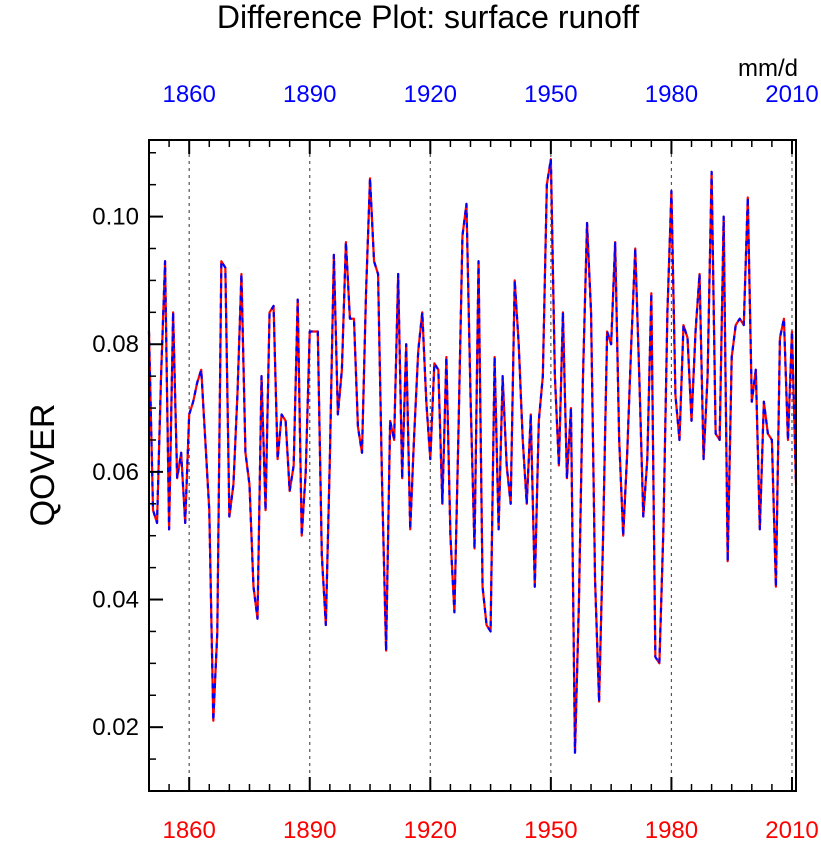  What do you see at coordinates (43, 465) in the screenshot?
I see `y-axis-label: QOVER` at bounding box center [43, 465].